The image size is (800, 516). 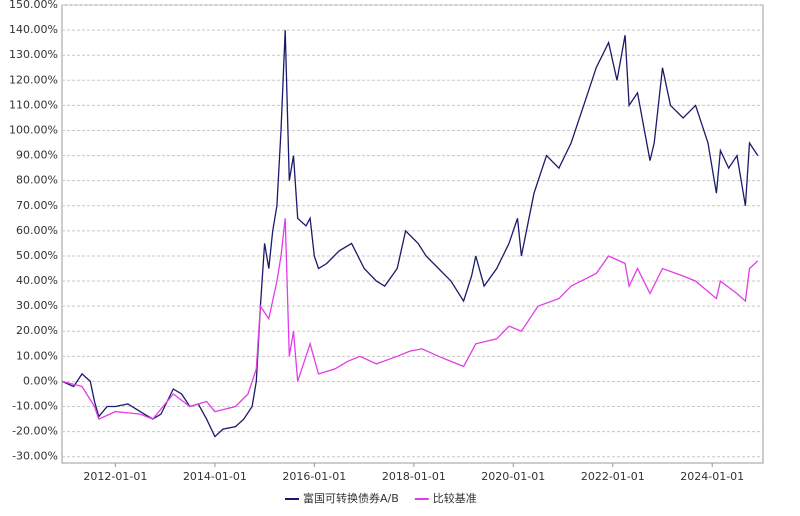 What do you see at coordinates (33, 5) in the screenshot?
I see `y-tick-label: 150.00%` at bounding box center [33, 5].